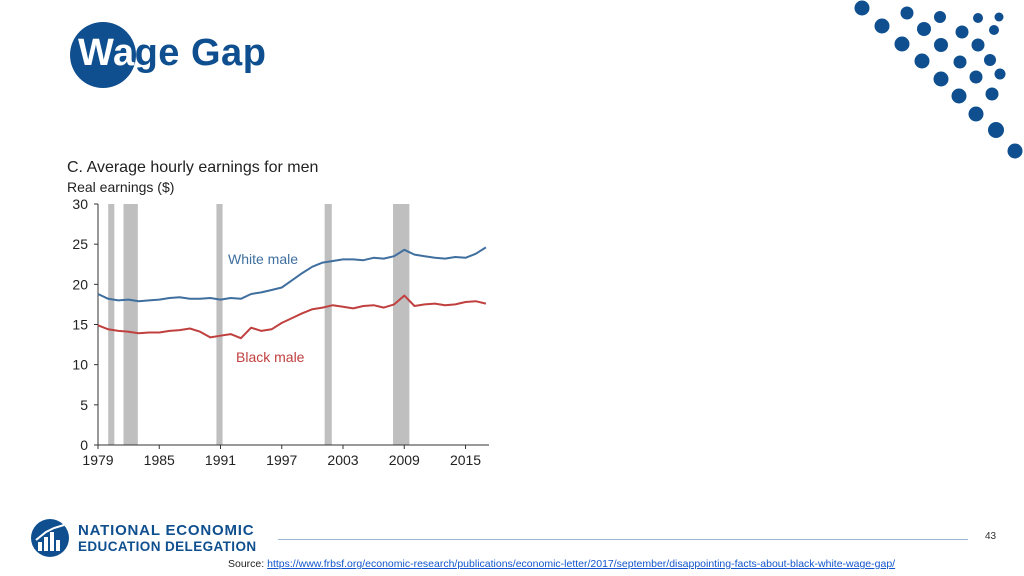  I want to click on x-tick-label: 1997, so click(281, 460).